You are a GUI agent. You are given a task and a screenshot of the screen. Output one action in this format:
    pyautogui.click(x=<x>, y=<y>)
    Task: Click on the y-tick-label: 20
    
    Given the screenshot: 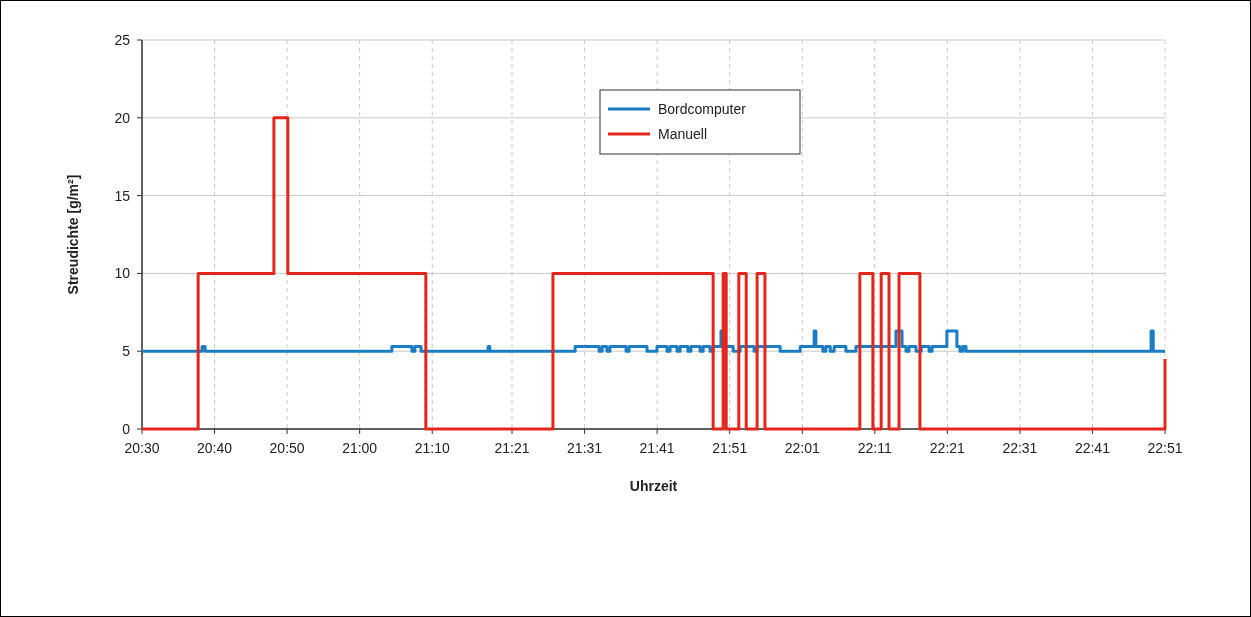 What is the action you would take?
    pyautogui.click(x=122, y=117)
    